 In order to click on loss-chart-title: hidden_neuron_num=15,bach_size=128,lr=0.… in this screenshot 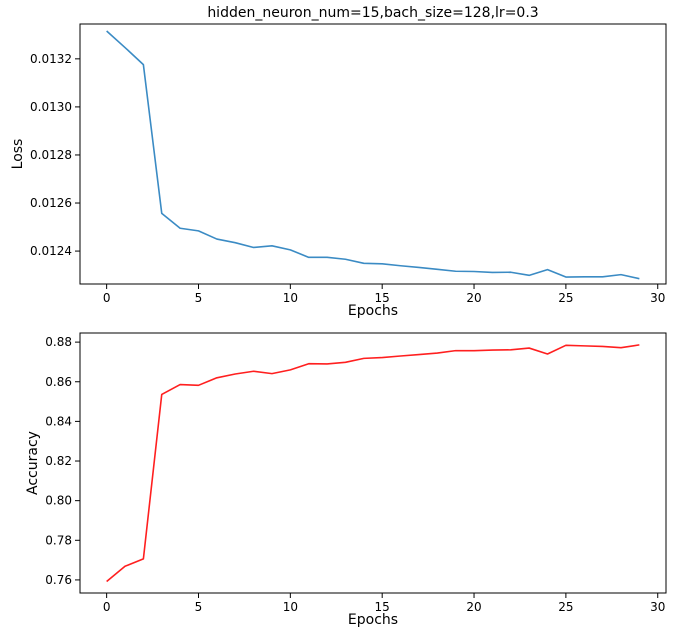, I will do `click(372, 13)`.